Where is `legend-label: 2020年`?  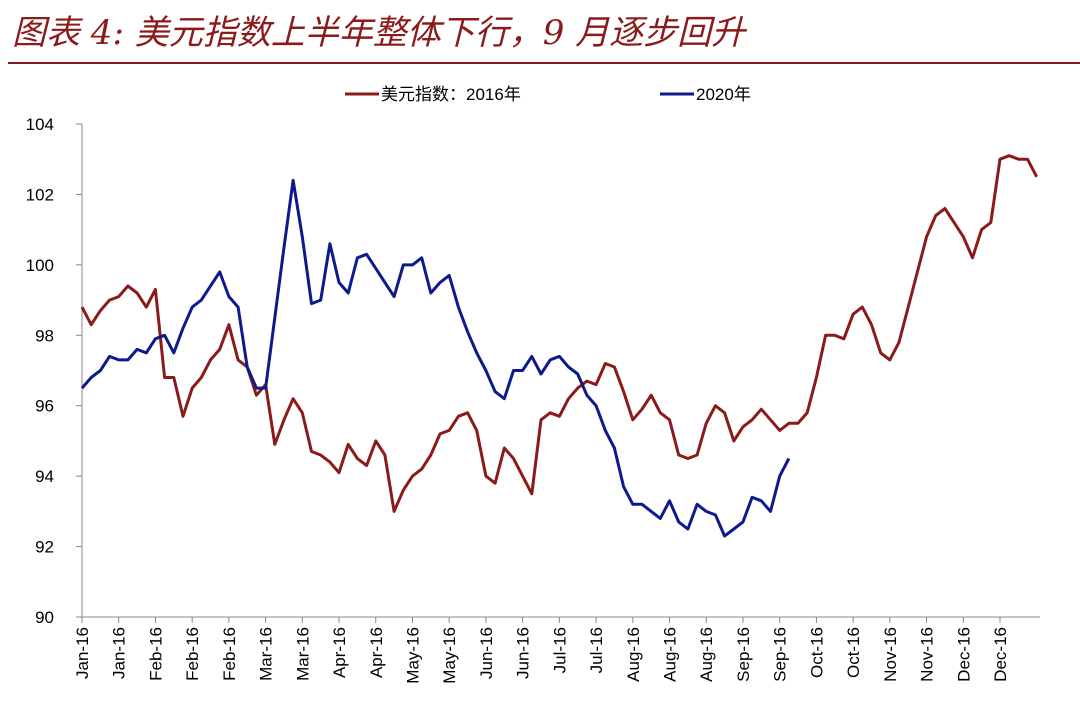
legend-label: 2020年 is located at coordinates (723, 94).